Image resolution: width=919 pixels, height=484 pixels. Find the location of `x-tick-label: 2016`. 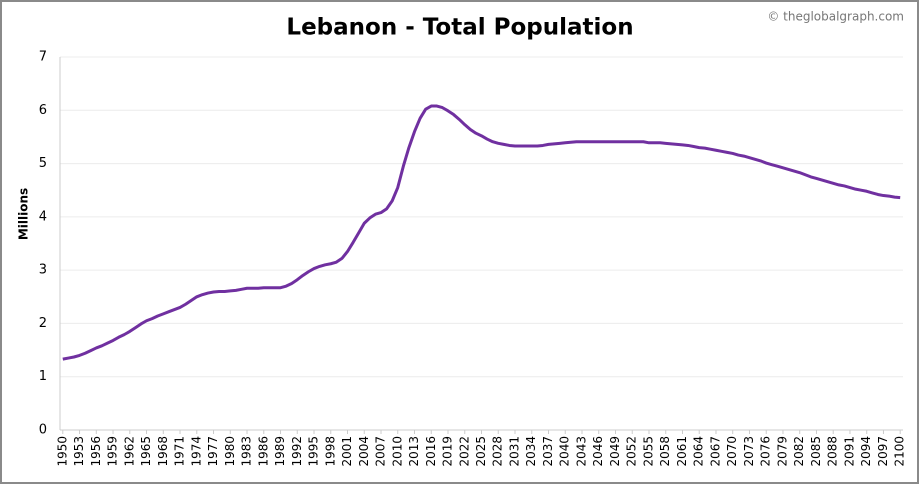

x-tick-label: 2016 is located at coordinates (431, 451).